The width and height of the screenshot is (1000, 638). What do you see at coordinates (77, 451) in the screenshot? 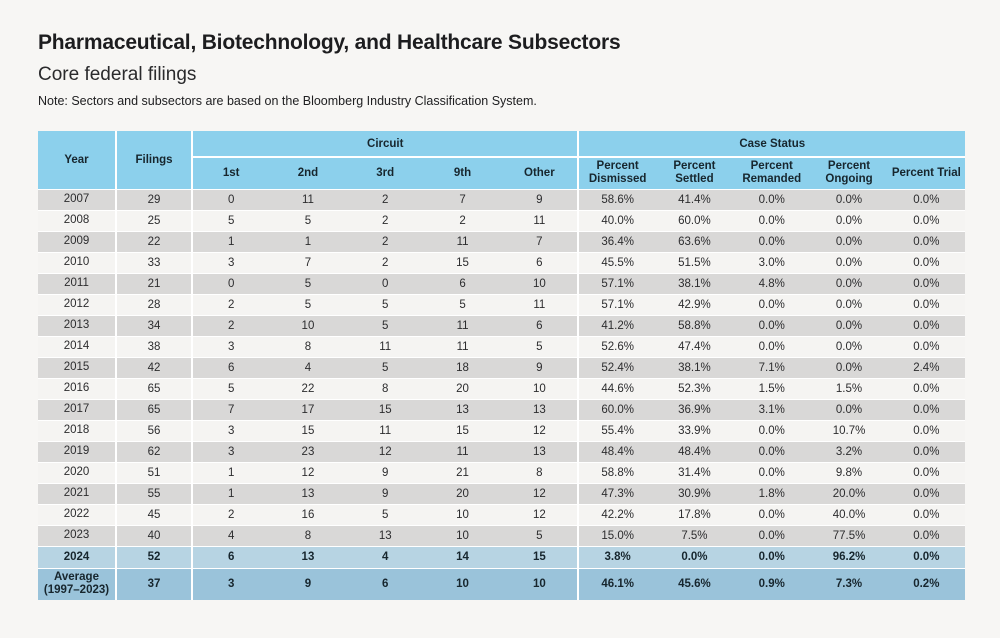
I see `year-cell: 2019` at bounding box center [77, 451].